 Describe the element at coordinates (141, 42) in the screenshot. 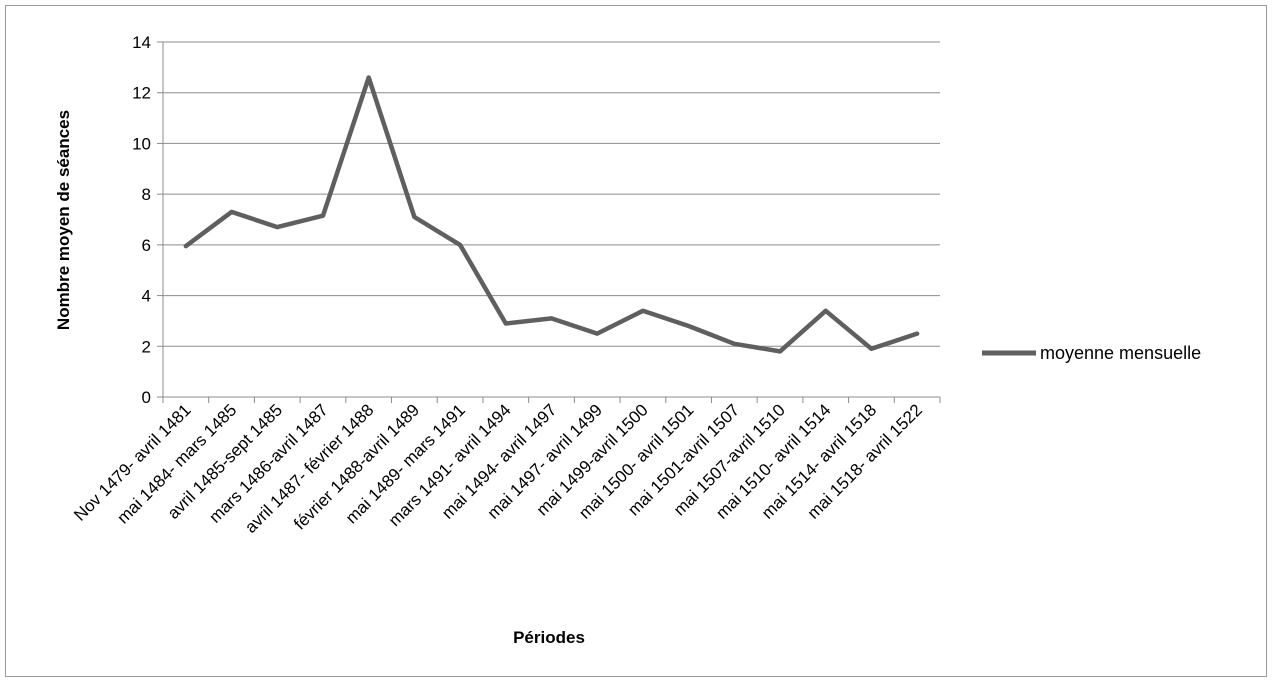

I see `y-tick-label: 14` at that location.